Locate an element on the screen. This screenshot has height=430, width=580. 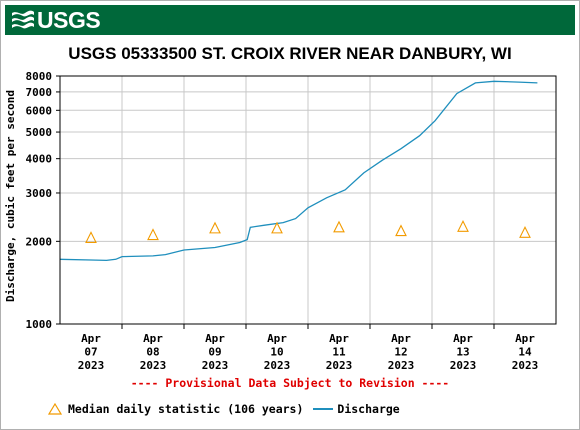
x-tick-label: 09 is located at coordinates (214, 352).